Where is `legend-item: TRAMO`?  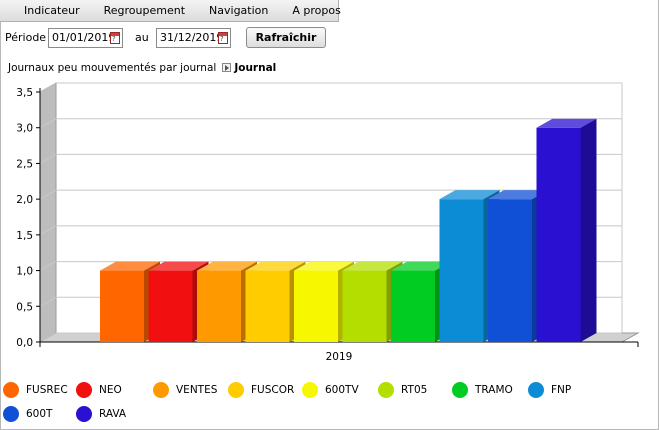 legend-item: TRAMO is located at coordinates (482, 390).